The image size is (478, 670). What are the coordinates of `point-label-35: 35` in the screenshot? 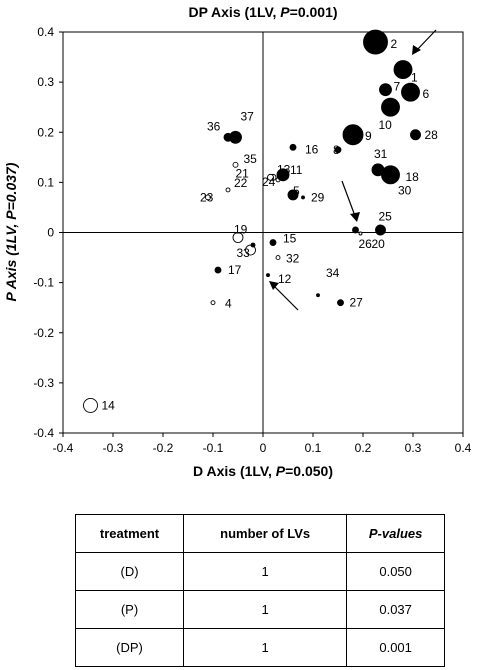 It's located at (251, 159).